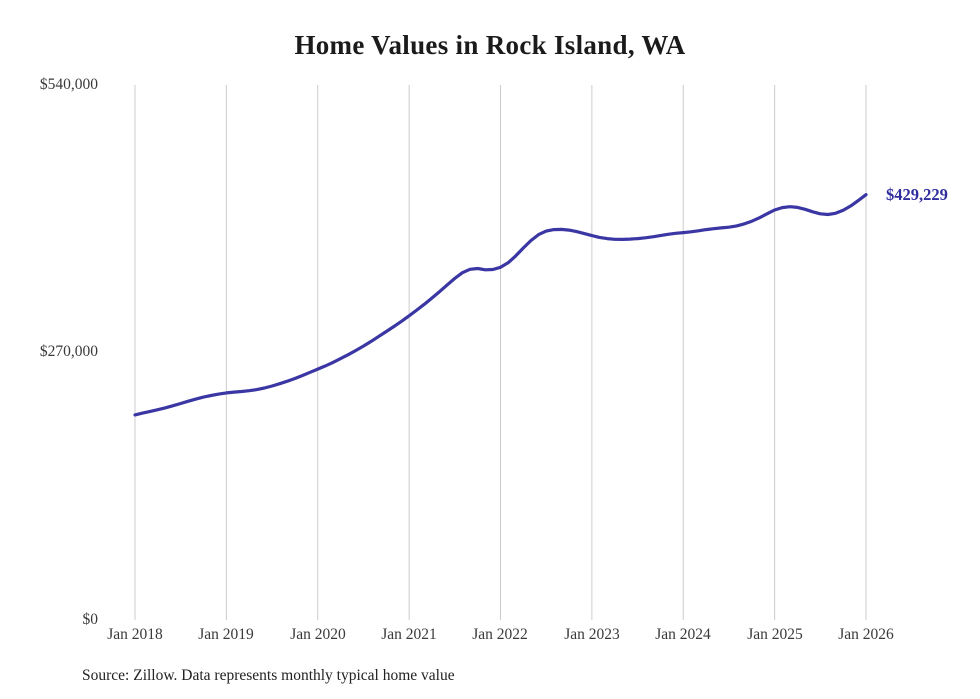 The height and width of the screenshot is (699, 980). What do you see at coordinates (683, 634) in the screenshot?
I see `x-tick-label: Jan 2024` at bounding box center [683, 634].